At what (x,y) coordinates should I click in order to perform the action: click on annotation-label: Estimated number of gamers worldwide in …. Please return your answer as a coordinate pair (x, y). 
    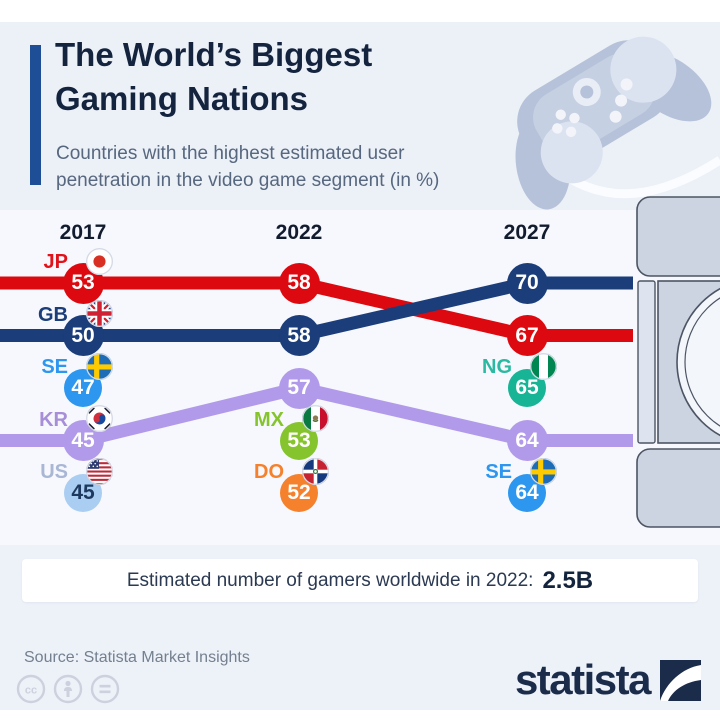
    Looking at the image, I should click on (330, 580).